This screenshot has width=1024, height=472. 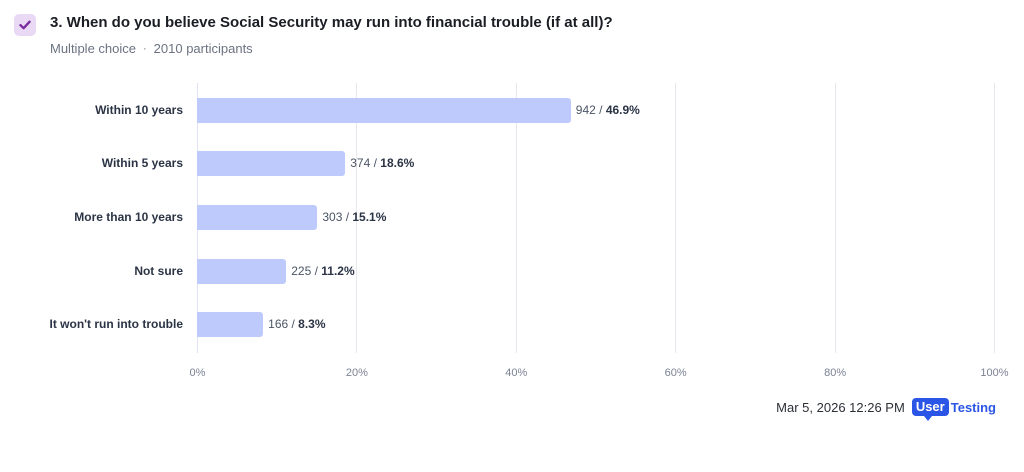 I want to click on category-label: It won't run into trouble, so click(x=116, y=324).